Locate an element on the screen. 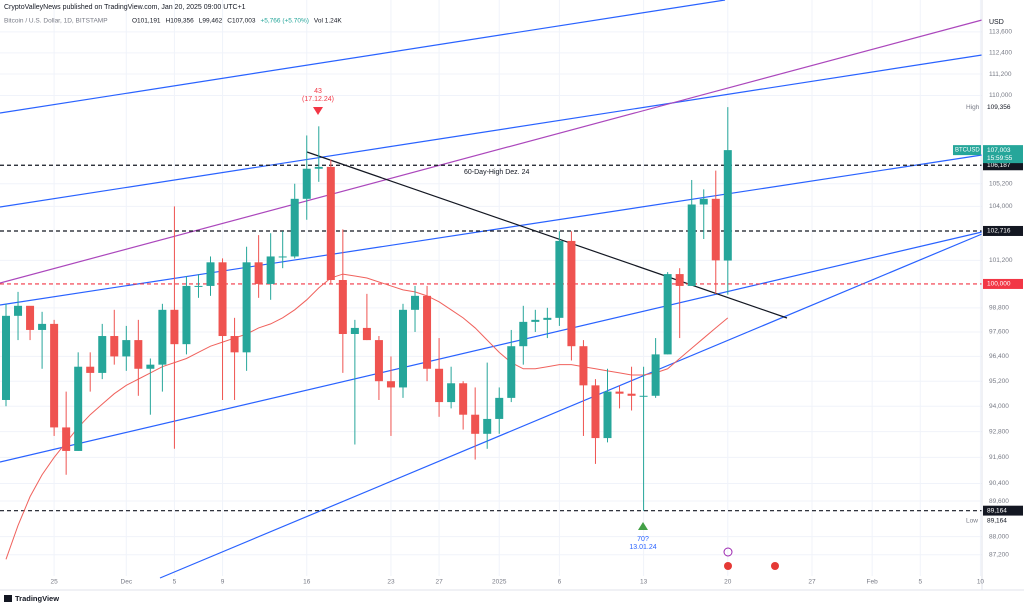 The width and height of the screenshot is (1024, 608). x-tick-label: 27 is located at coordinates (439, 582).